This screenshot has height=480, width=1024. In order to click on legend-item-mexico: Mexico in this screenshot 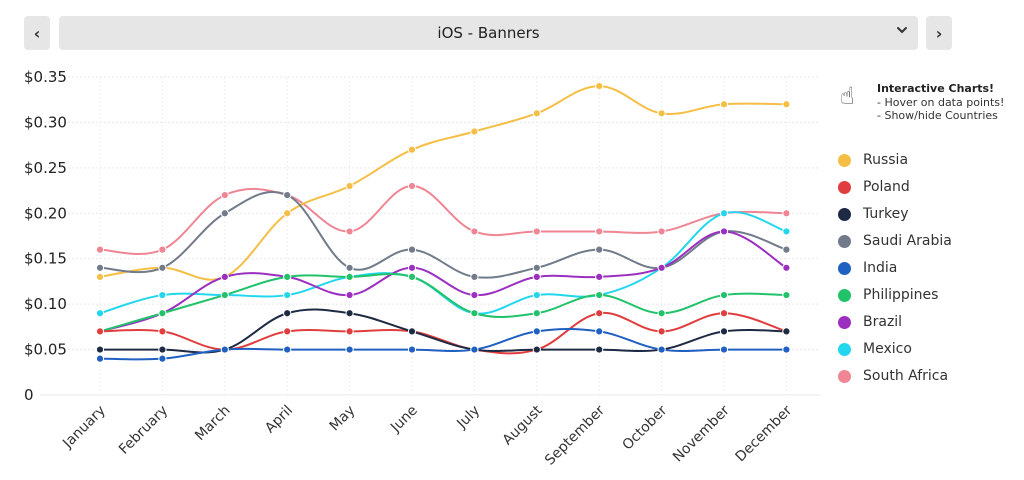, I will do `click(875, 349)`.